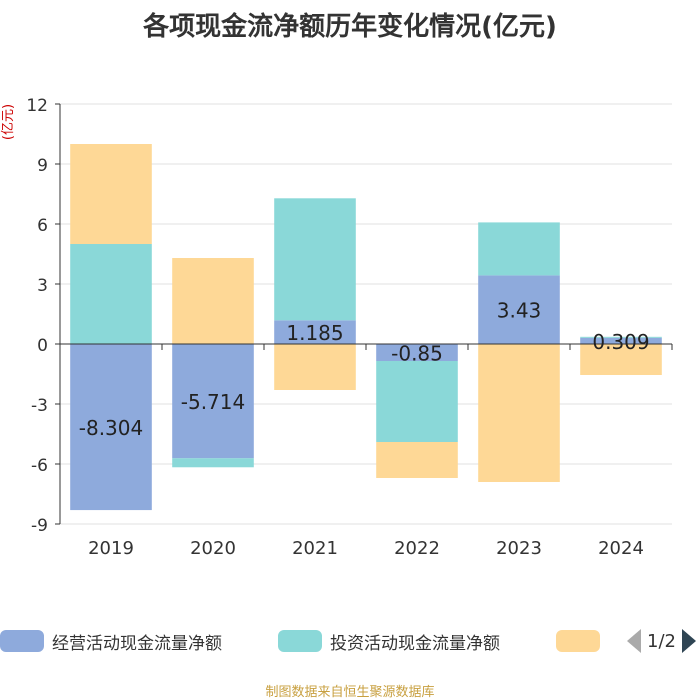 The image size is (700, 700). I want to click on x-tick-label: 2024, so click(621, 548).